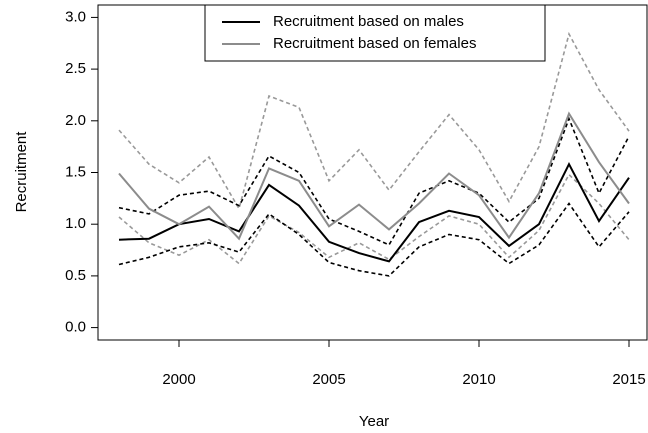 This screenshot has width=648, height=433. I want to click on legend-label: Recruitment based on males, so click(368, 21).